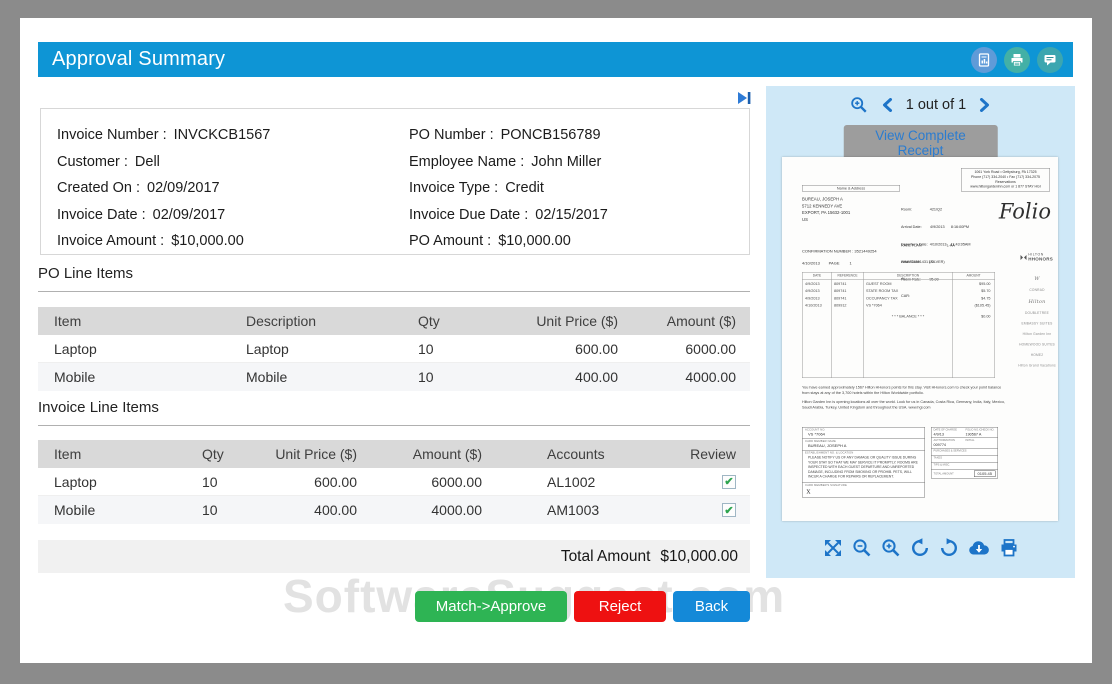 The height and width of the screenshot is (684, 1112). Describe the element at coordinates (335, 510) in the screenshot. I see `inv-cell-unit-price: 400.00` at that location.